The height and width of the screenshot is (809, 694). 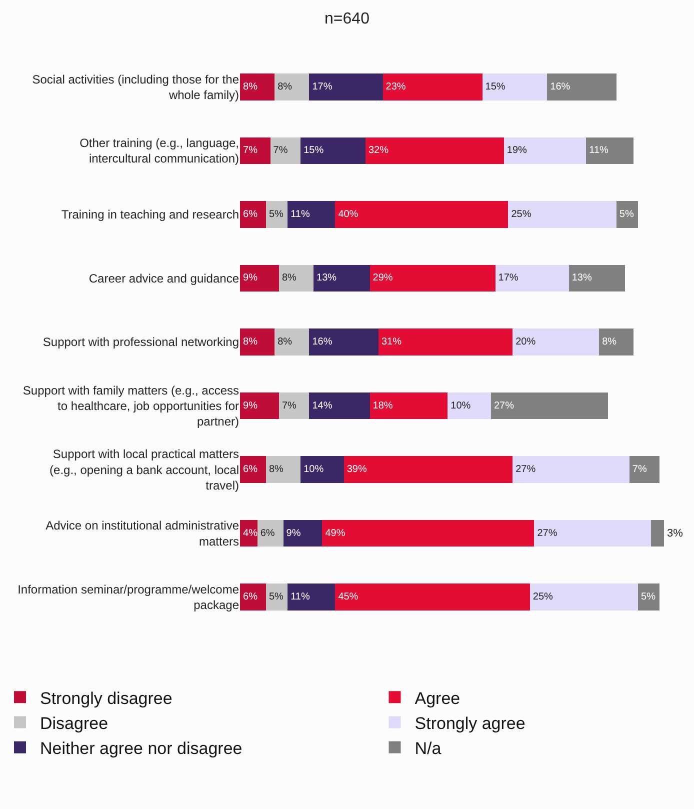 I want to click on data-label: 40%, so click(x=348, y=214).